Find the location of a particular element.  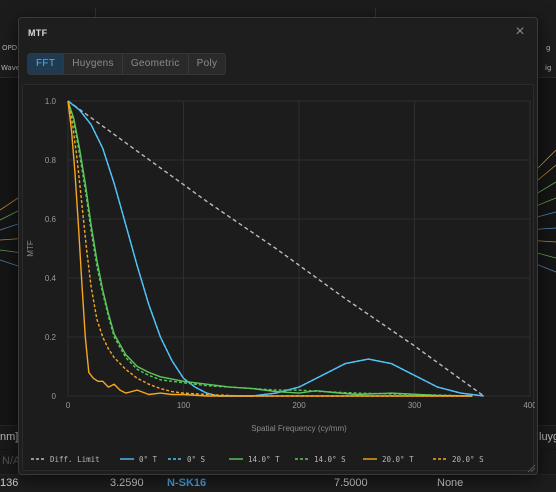

y-tick-label: 1.0 is located at coordinates (51, 101).